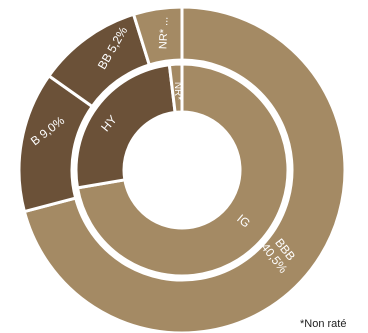 The width and height of the screenshot is (368, 333). I want to click on inner-slice-nr, so click(175, 88).